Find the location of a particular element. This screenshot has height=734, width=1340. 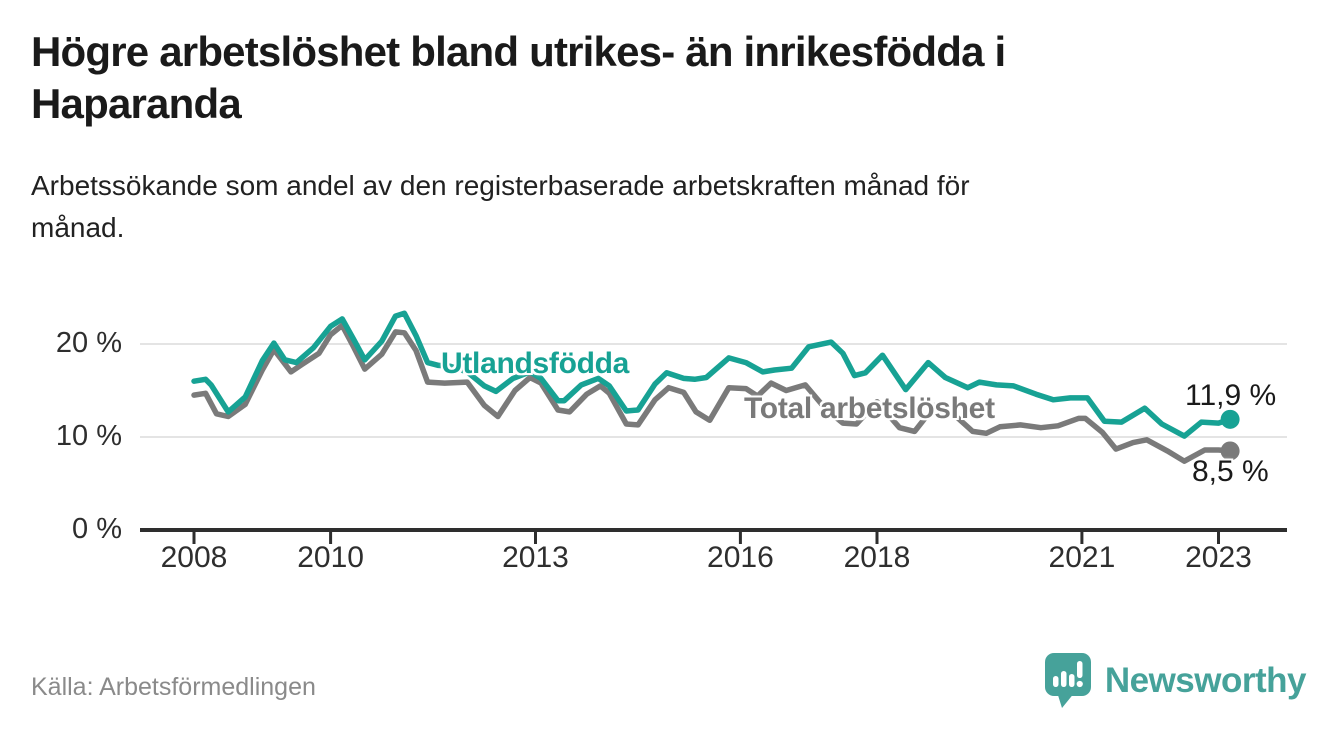

x-tick-label-2018: 2018 is located at coordinates (877, 557).